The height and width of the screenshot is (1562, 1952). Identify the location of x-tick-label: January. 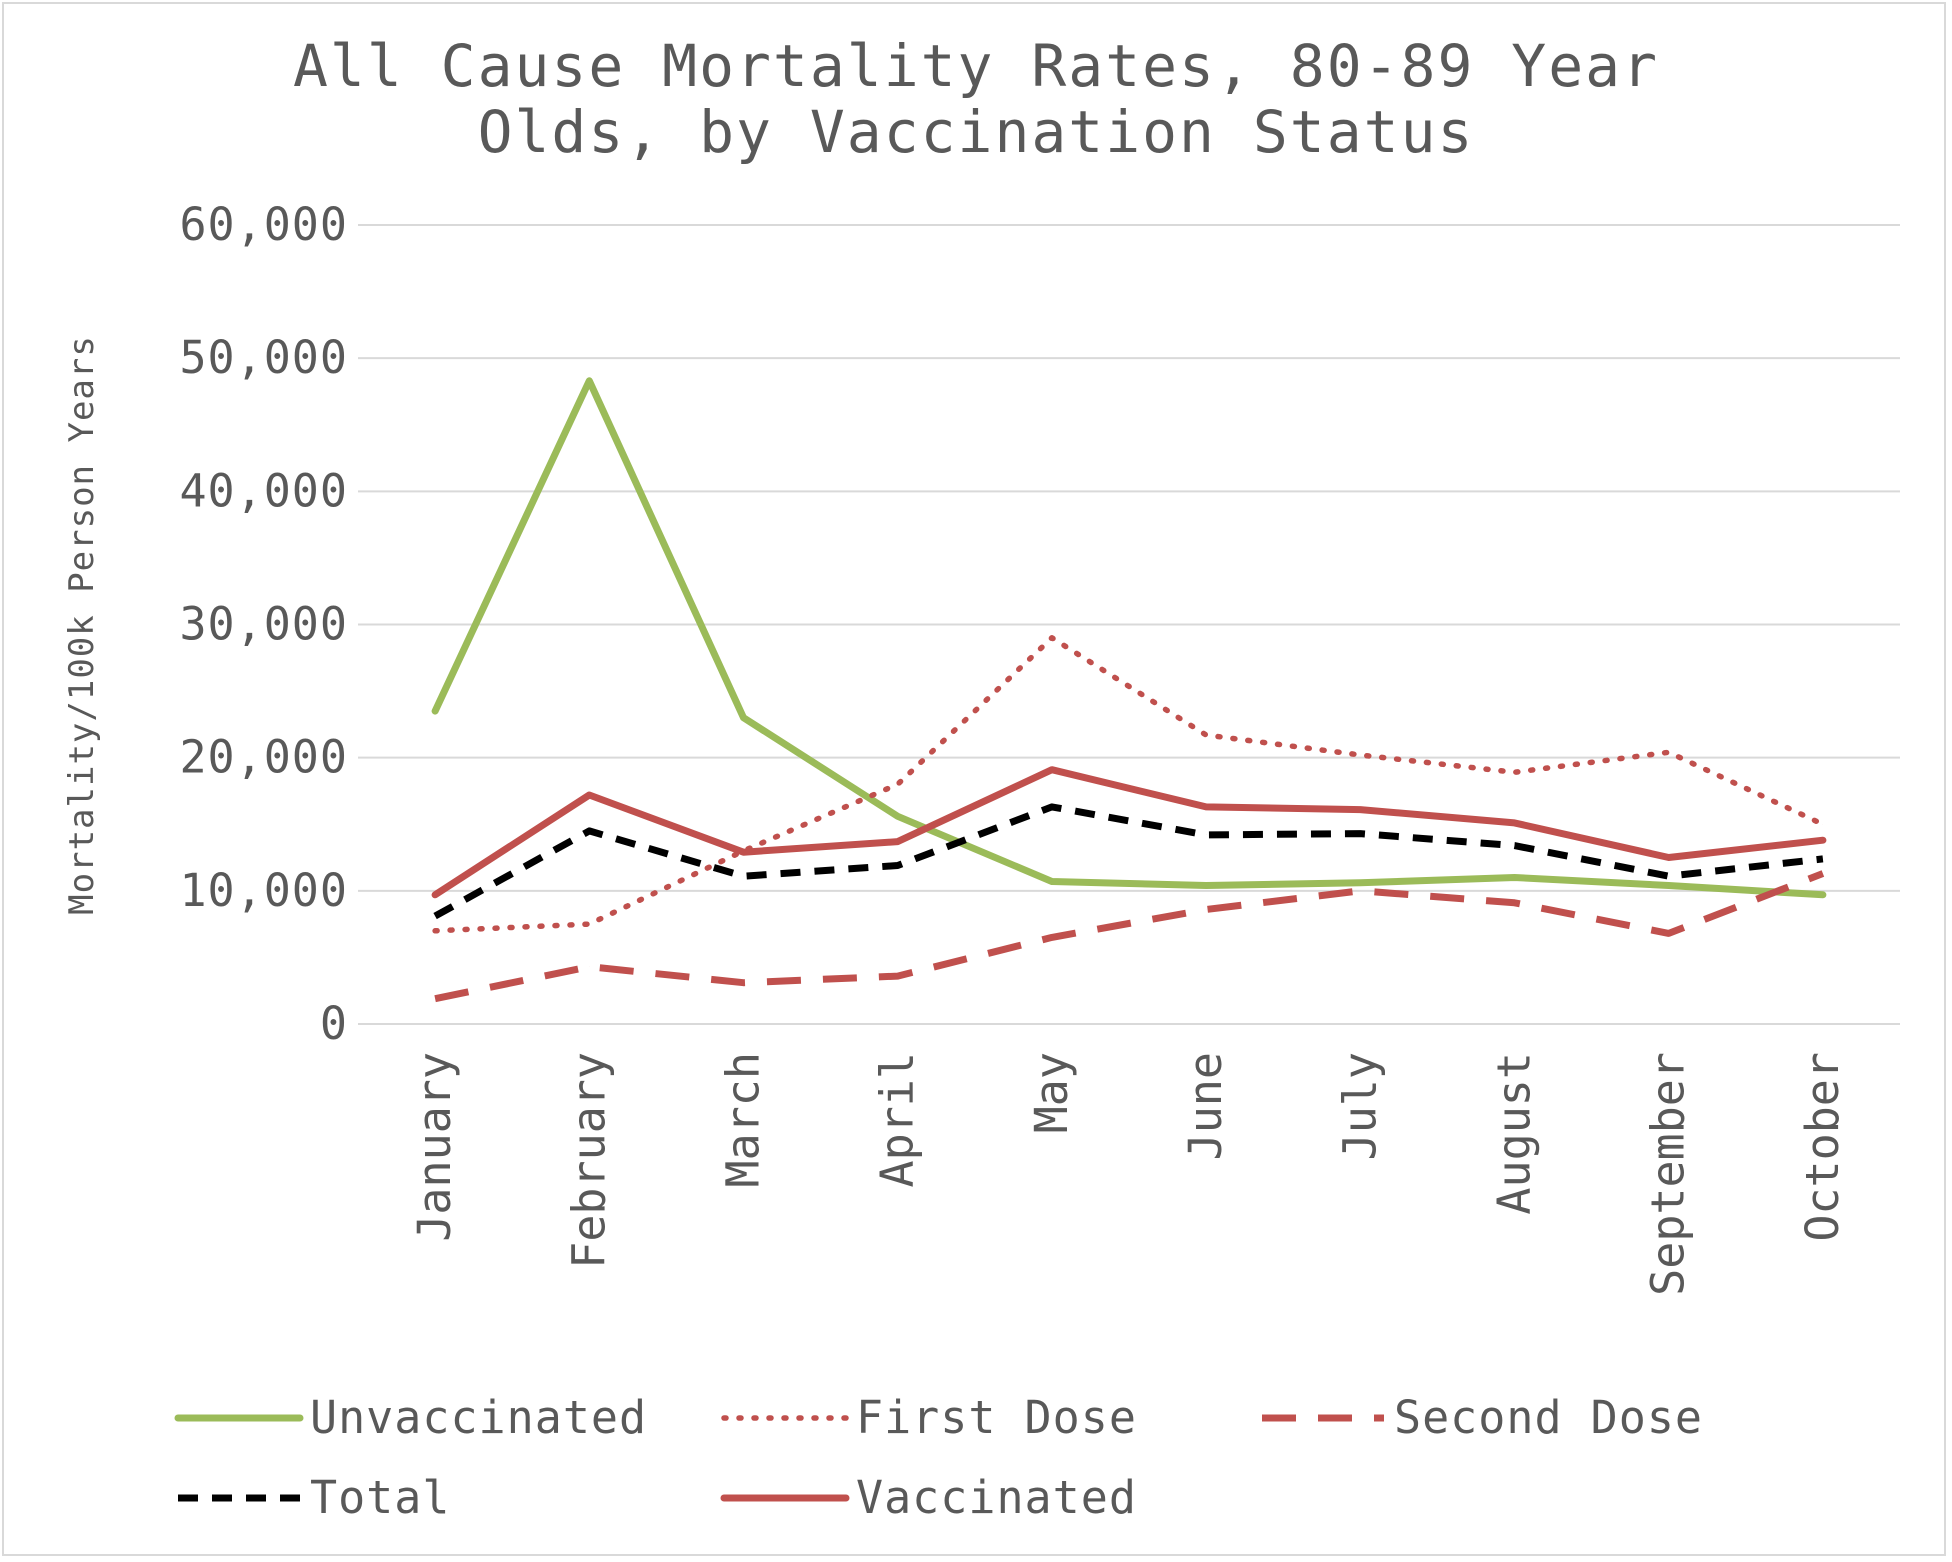
(434, 1147).